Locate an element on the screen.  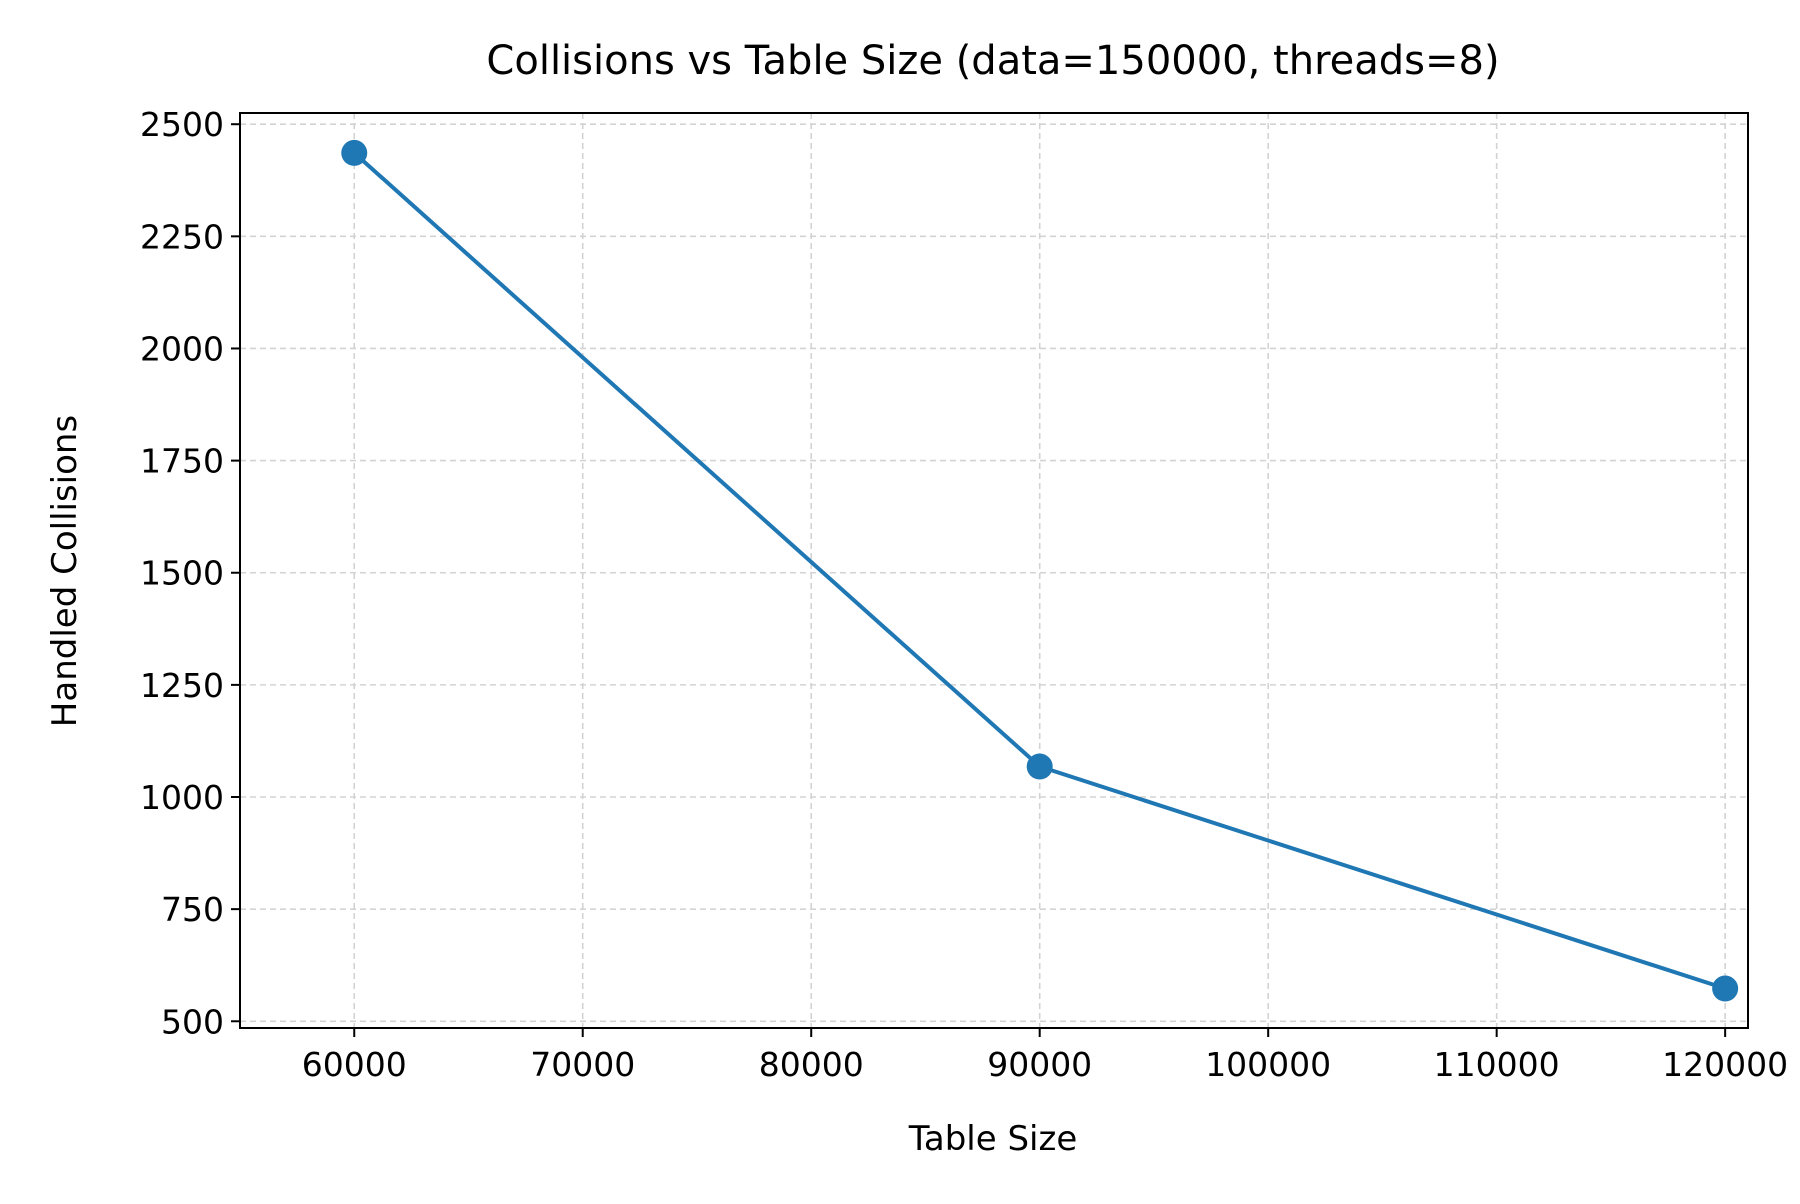
y-axis-label: Handled Collisions is located at coordinates (65, 571).